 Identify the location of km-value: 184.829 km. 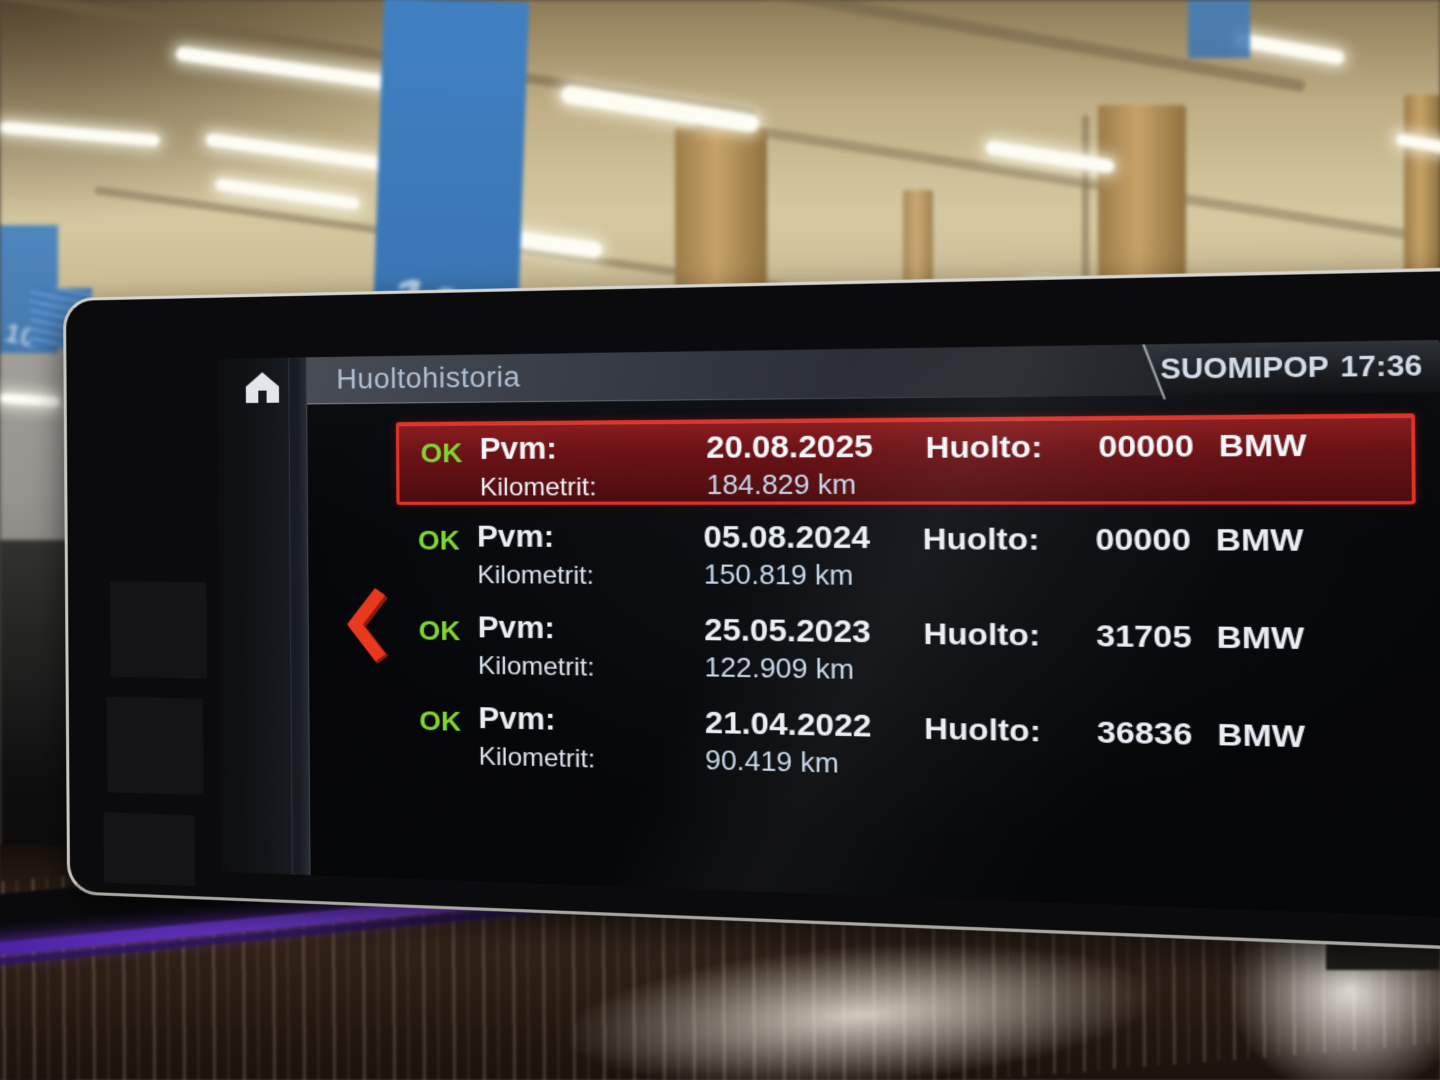
(781, 485).